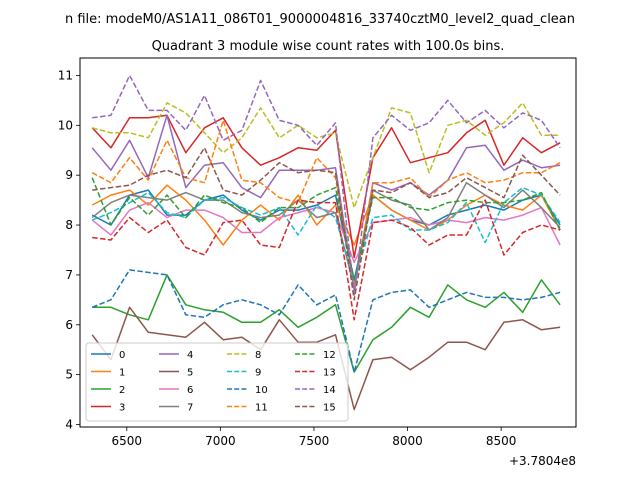 This screenshot has width=640, height=480. Describe the element at coordinates (65, 75) in the screenshot. I see `y-tick-label: 11` at that location.